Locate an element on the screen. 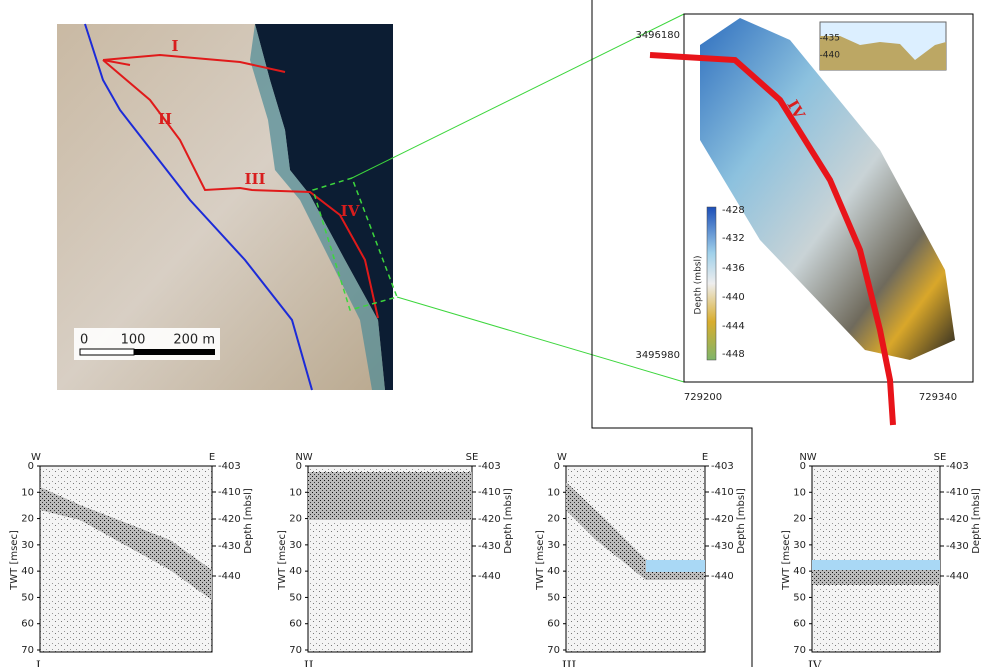 The image size is (1000, 667). panel-label: III is located at coordinates (569, 663).